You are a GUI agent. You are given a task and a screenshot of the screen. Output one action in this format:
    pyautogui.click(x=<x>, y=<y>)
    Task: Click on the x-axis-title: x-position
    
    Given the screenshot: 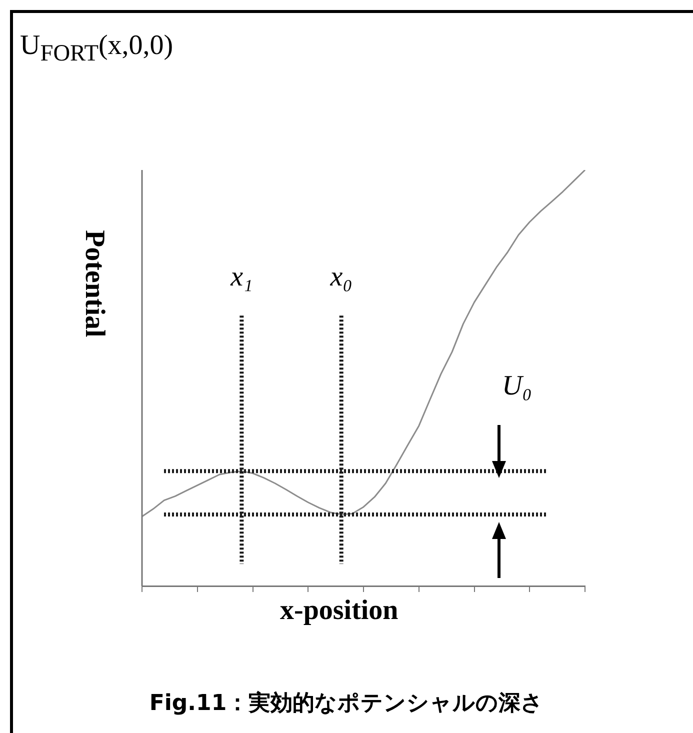 What is the action you would take?
    pyautogui.click(x=339, y=611)
    